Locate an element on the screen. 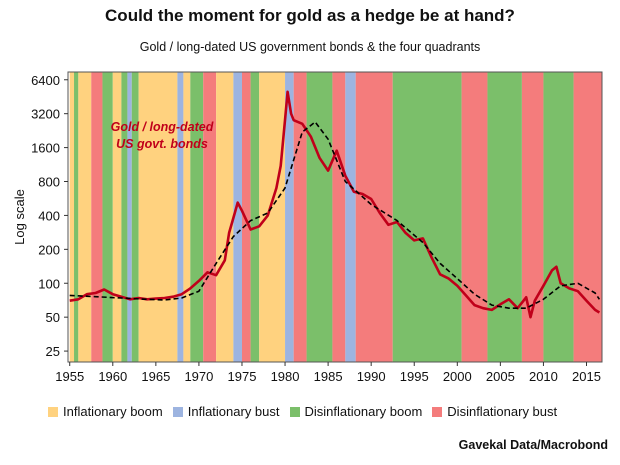 This screenshot has width=620, height=465. legend-item-disinflationary-boom: Disinflationary boom is located at coordinates (356, 411).